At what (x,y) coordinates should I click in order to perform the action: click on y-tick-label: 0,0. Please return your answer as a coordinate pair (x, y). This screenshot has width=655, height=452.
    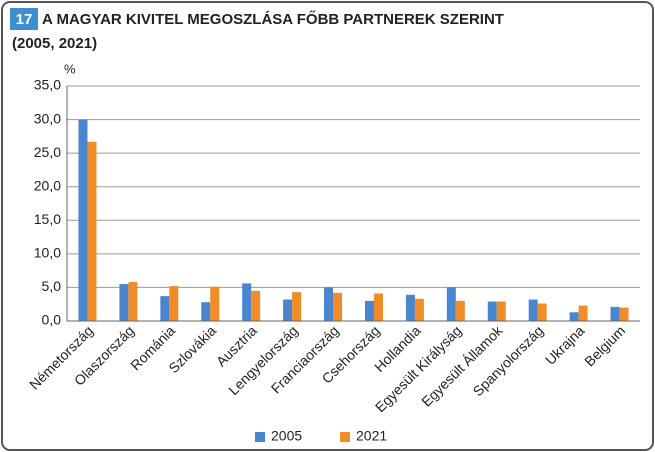
    Looking at the image, I should click on (52, 320).